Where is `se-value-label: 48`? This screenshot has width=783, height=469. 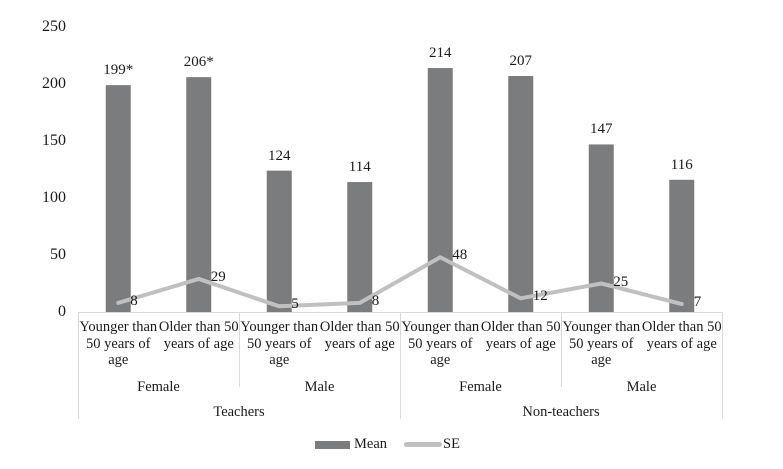 se-value-label: 48 is located at coordinates (460, 255).